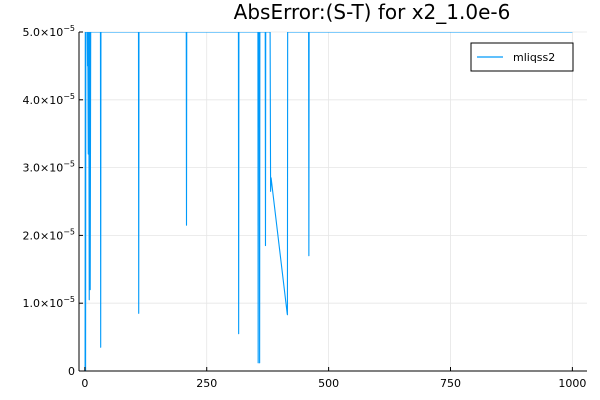  Describe the element at coordinates (69, 96) in the screenshot. I see `y-tick-exponent-4: −5` at that location.